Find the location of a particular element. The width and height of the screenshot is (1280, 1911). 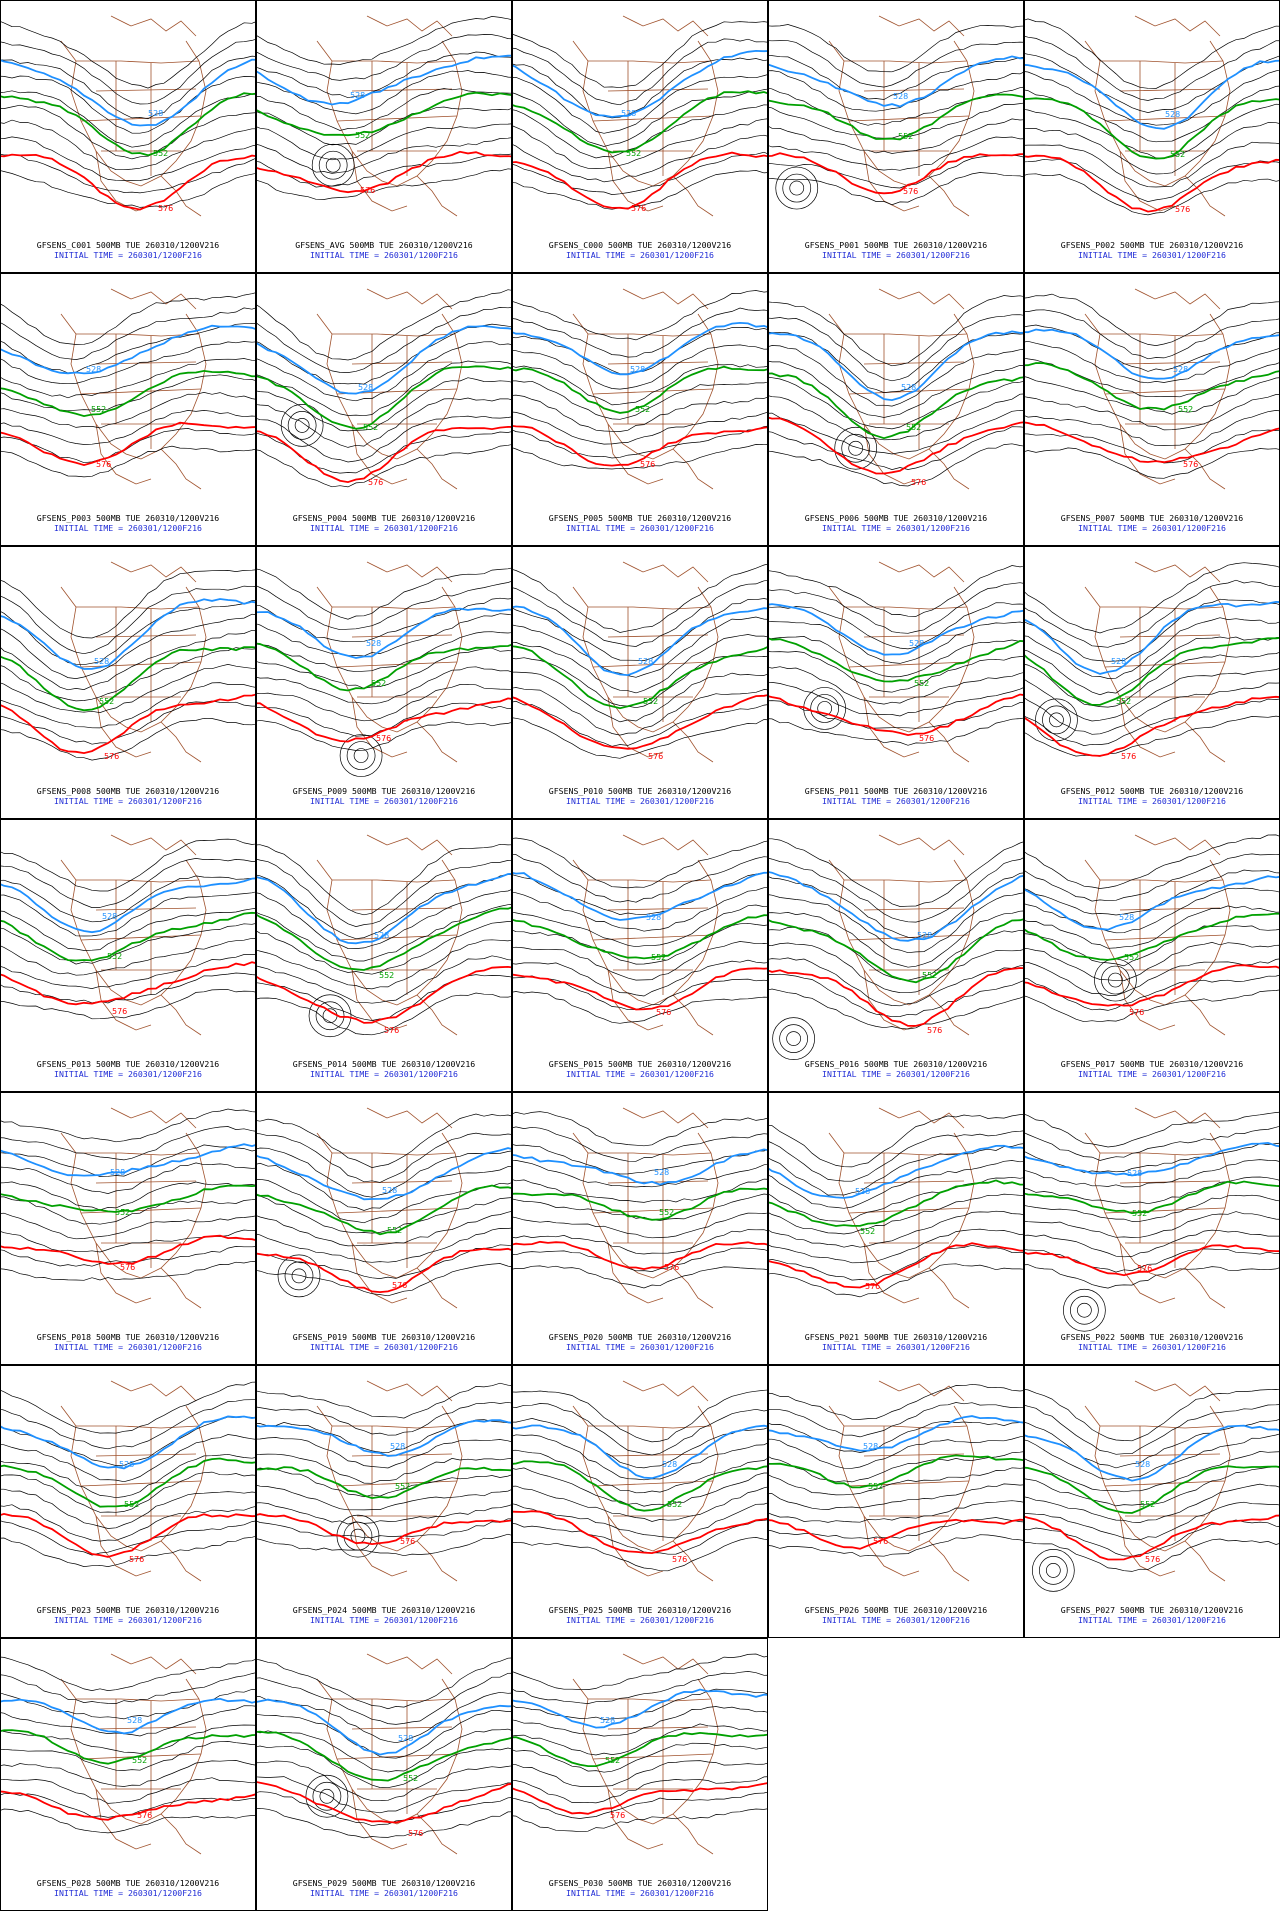

panel-title: GFSENS_P005 500MB TUE 260310/1200V216 is located at coordinates (640, 518).